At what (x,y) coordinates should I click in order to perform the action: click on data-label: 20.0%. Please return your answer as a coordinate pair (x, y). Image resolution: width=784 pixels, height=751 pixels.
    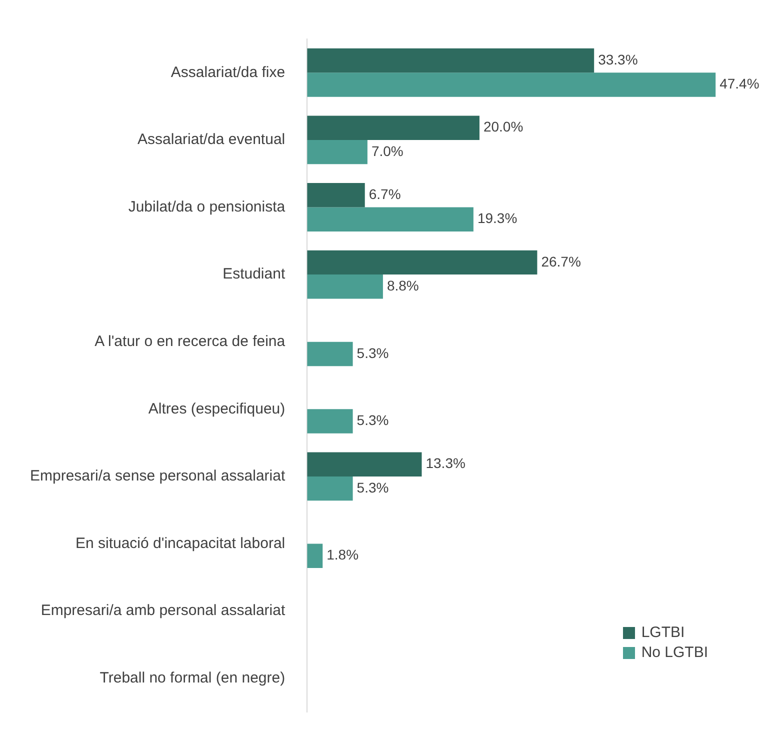
    Looking at the image, I should click on (503, 126).